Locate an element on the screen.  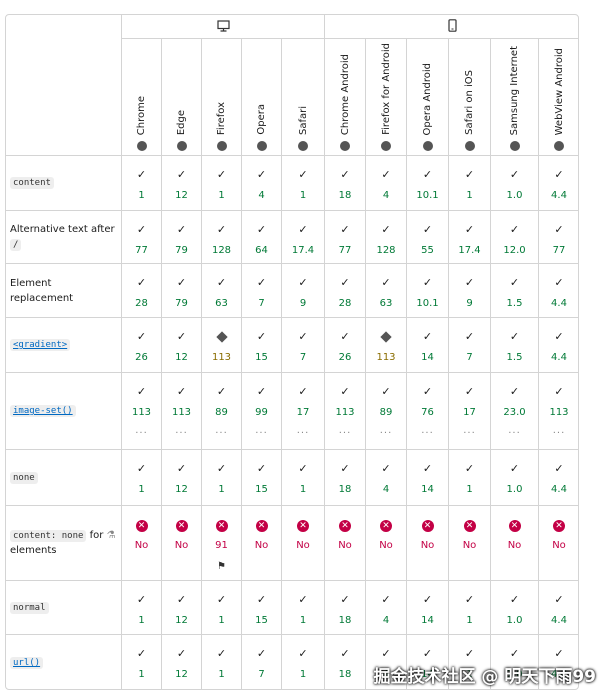
feature-link: <gradient> is located at coordinates (40, 345).